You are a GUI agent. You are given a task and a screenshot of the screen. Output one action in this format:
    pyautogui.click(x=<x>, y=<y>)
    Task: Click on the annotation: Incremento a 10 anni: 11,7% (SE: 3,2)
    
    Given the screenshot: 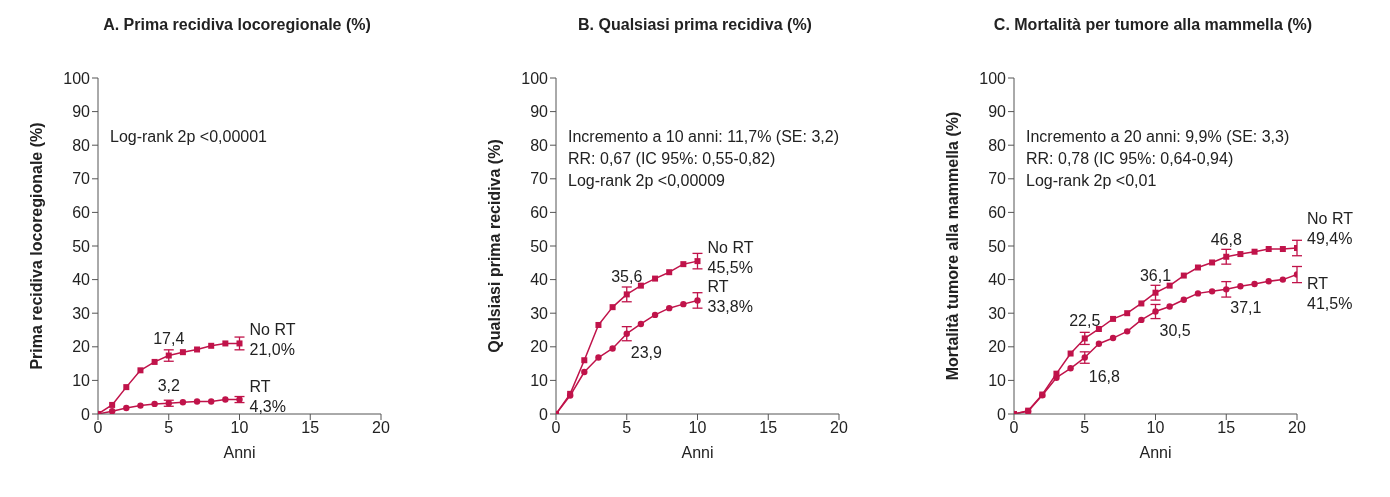 What is the action you would take?
    pyautogui.click(x=703, y=137)
    